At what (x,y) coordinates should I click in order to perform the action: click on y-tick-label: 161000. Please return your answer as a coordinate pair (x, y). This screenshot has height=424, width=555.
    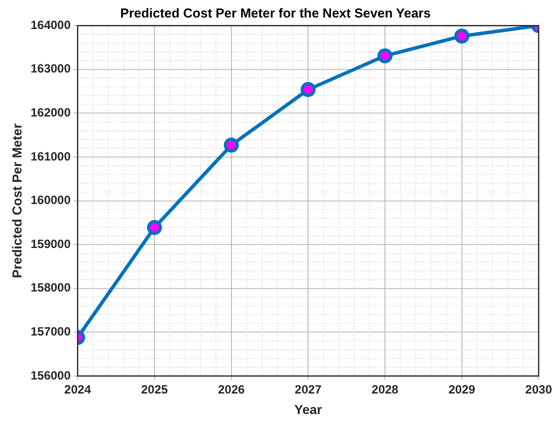
    Looking at the image, I should click on (50, 156).